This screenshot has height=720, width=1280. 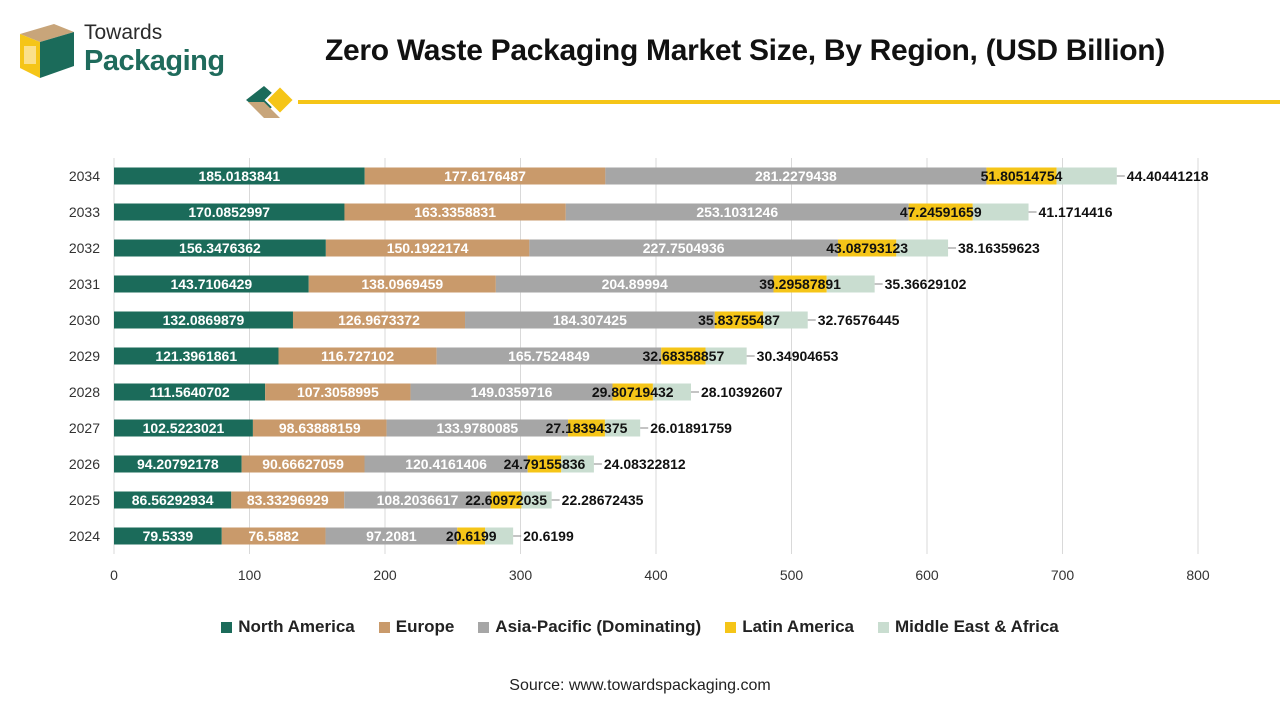 I want to click on data-label: 44.40441218, so click(x=1168, y=176).